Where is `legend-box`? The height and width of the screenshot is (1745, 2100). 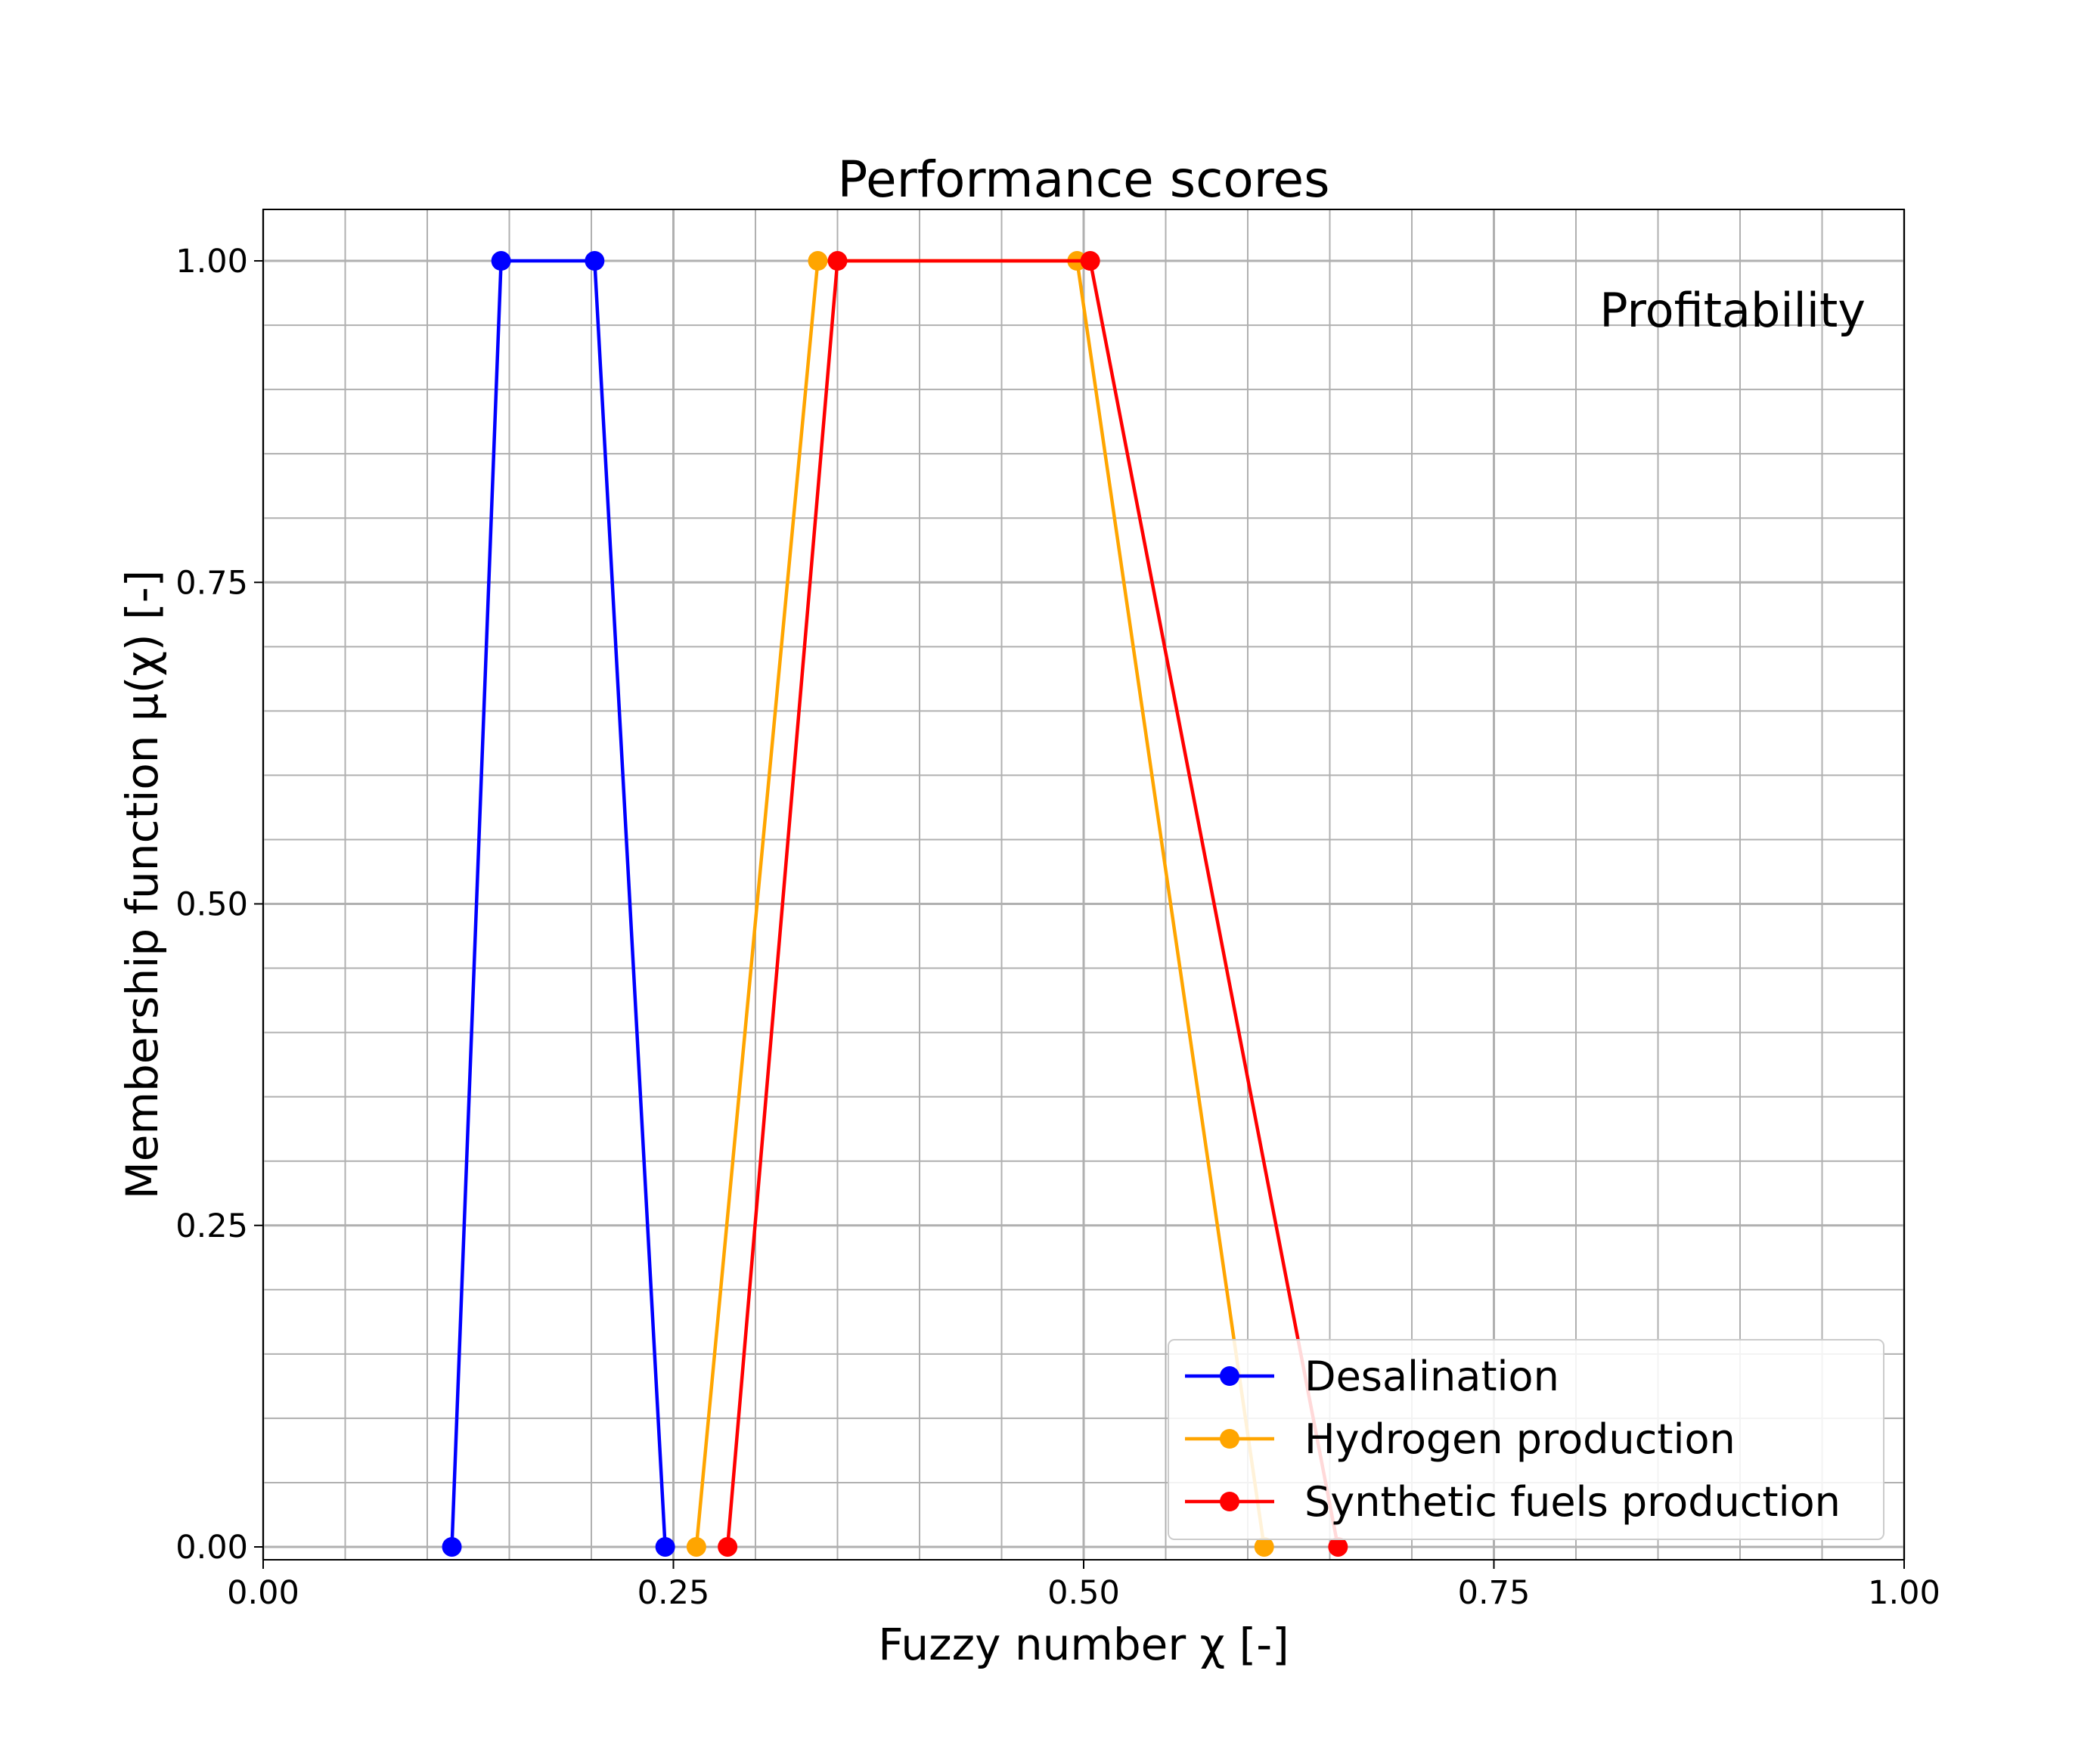
legend-box is located at coordinates (1526, 1439).